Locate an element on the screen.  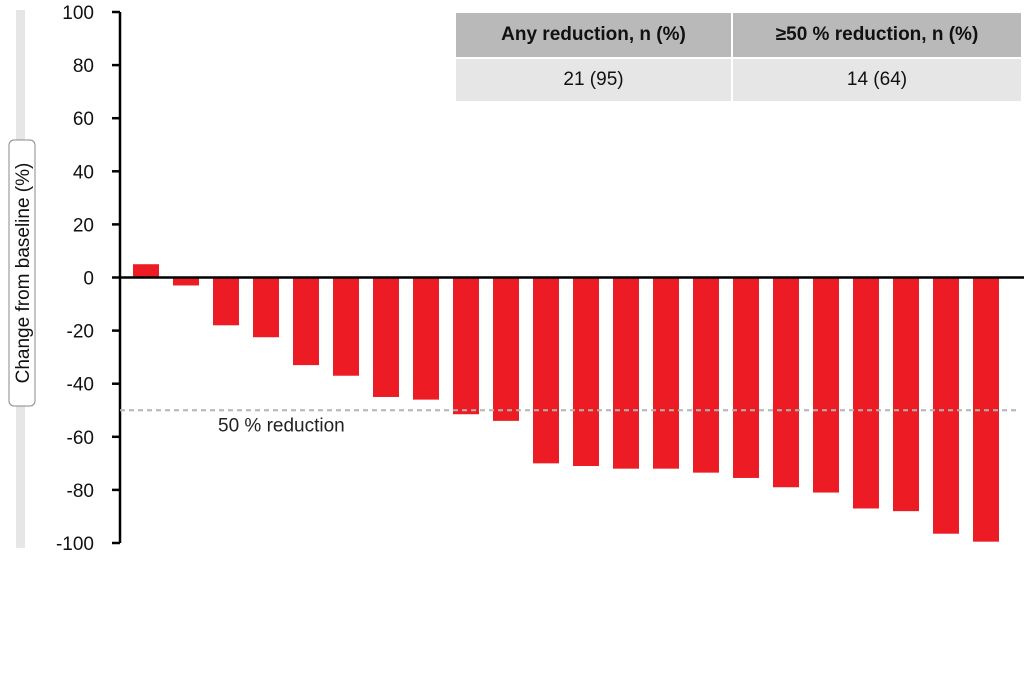
y-axis: 100 80 60 40 20 0 -20 -40 -60 -80 -100 is located at coordinates (89, 279).